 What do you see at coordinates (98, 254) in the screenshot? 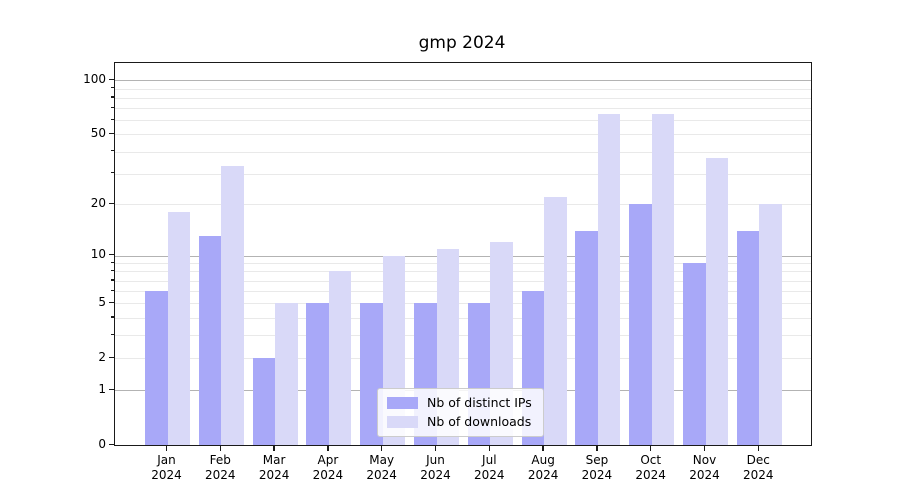
I see `y-tick-label: 10` at bounding box center [98, 254].